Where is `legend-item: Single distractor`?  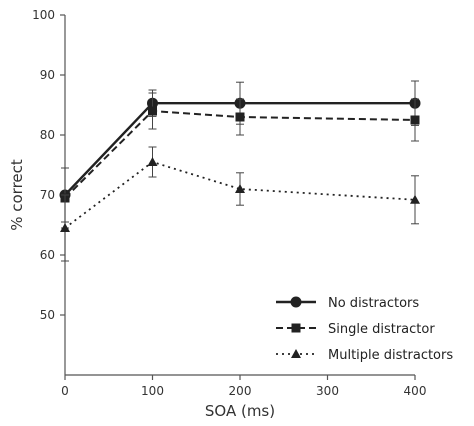 legend-item: Single distractor is located at coordinates (355, 329).